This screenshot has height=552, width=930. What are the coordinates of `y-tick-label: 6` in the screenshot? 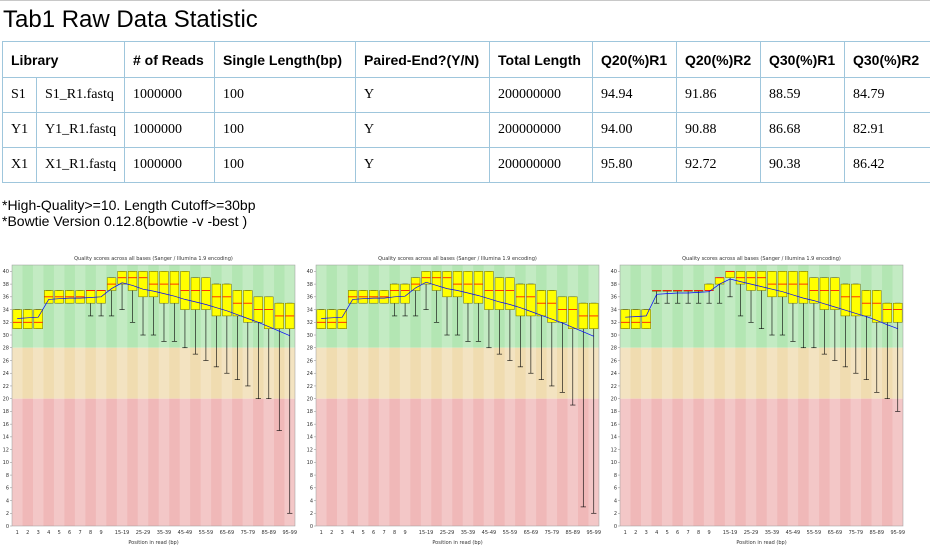 It's located at (615, 489).